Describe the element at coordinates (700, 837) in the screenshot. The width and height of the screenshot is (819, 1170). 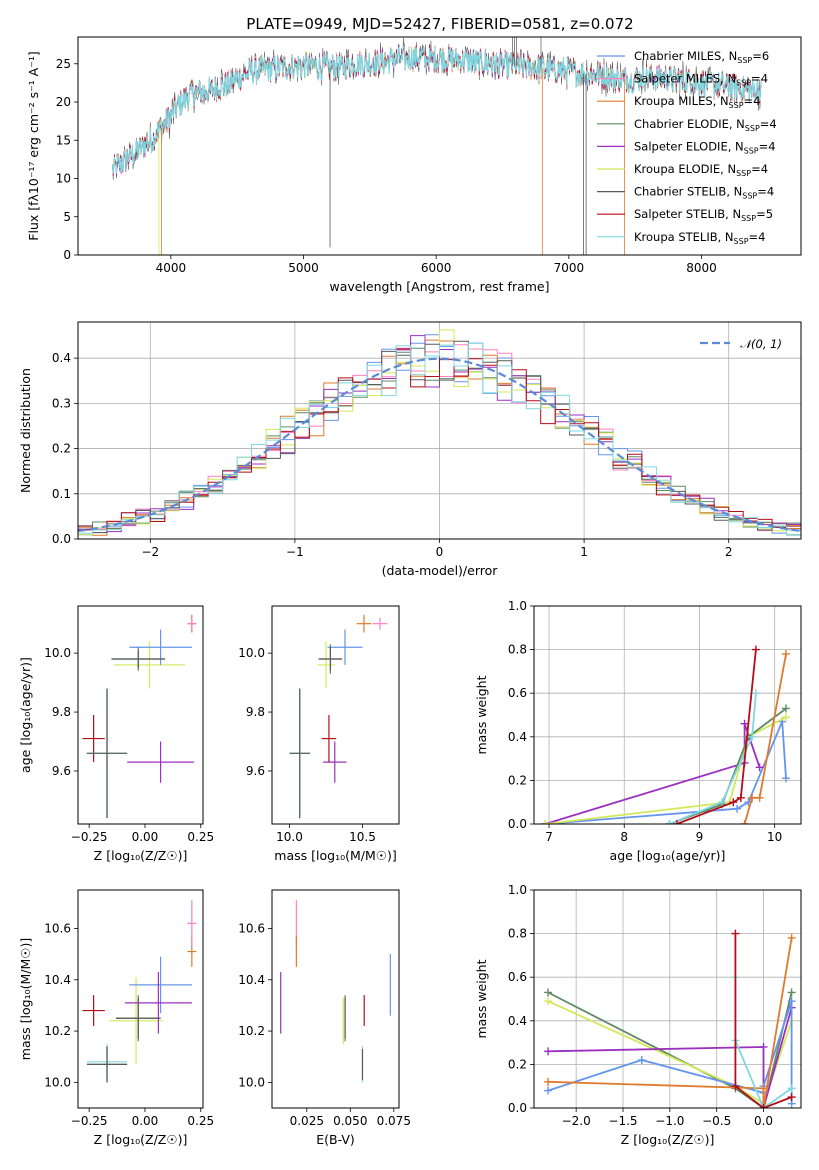
I see `mass-weight-vs-age-xtick-label: 9` at that location.